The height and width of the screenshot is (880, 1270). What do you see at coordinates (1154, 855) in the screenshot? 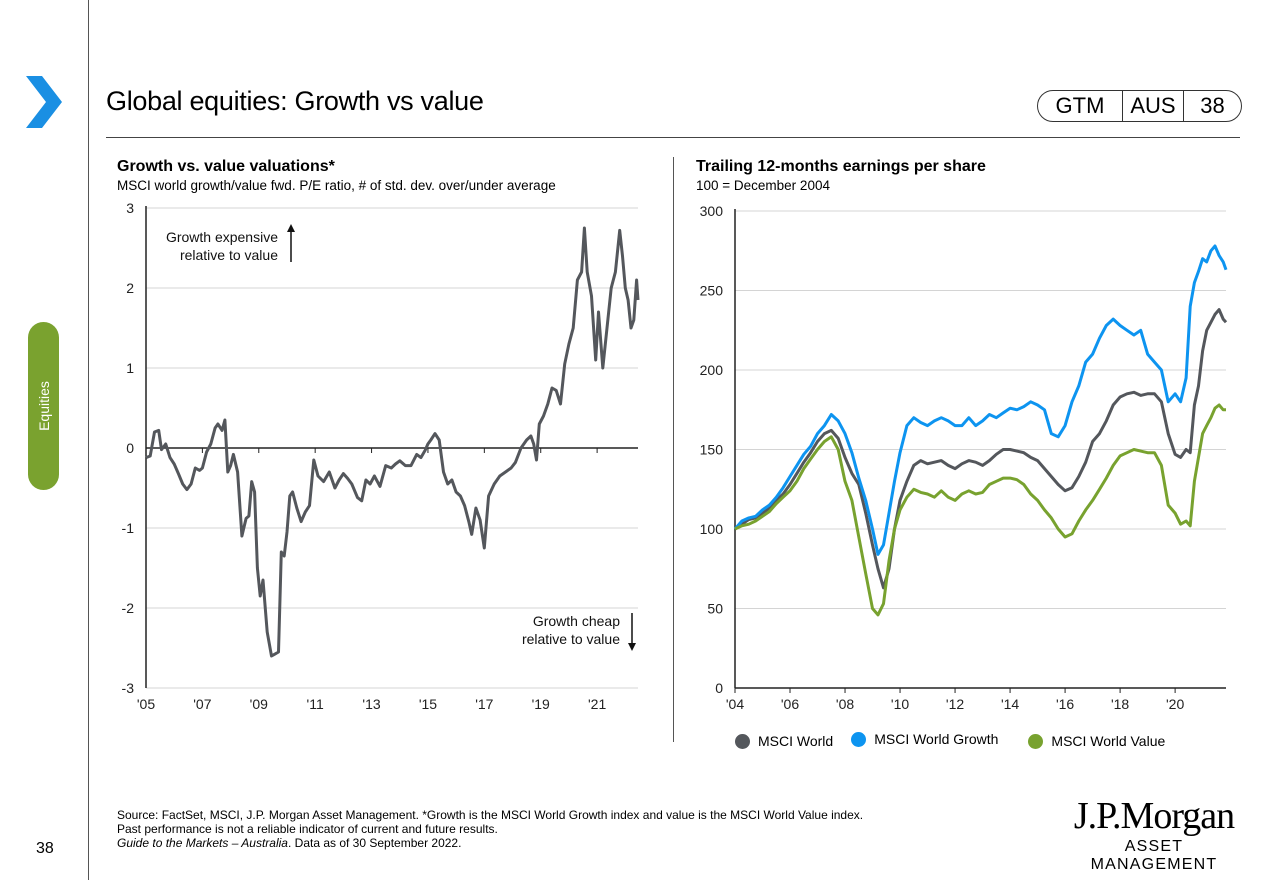
I see `logo-subtitle: ASSET MANAGEMENT` at bounding box center [1154, 855].